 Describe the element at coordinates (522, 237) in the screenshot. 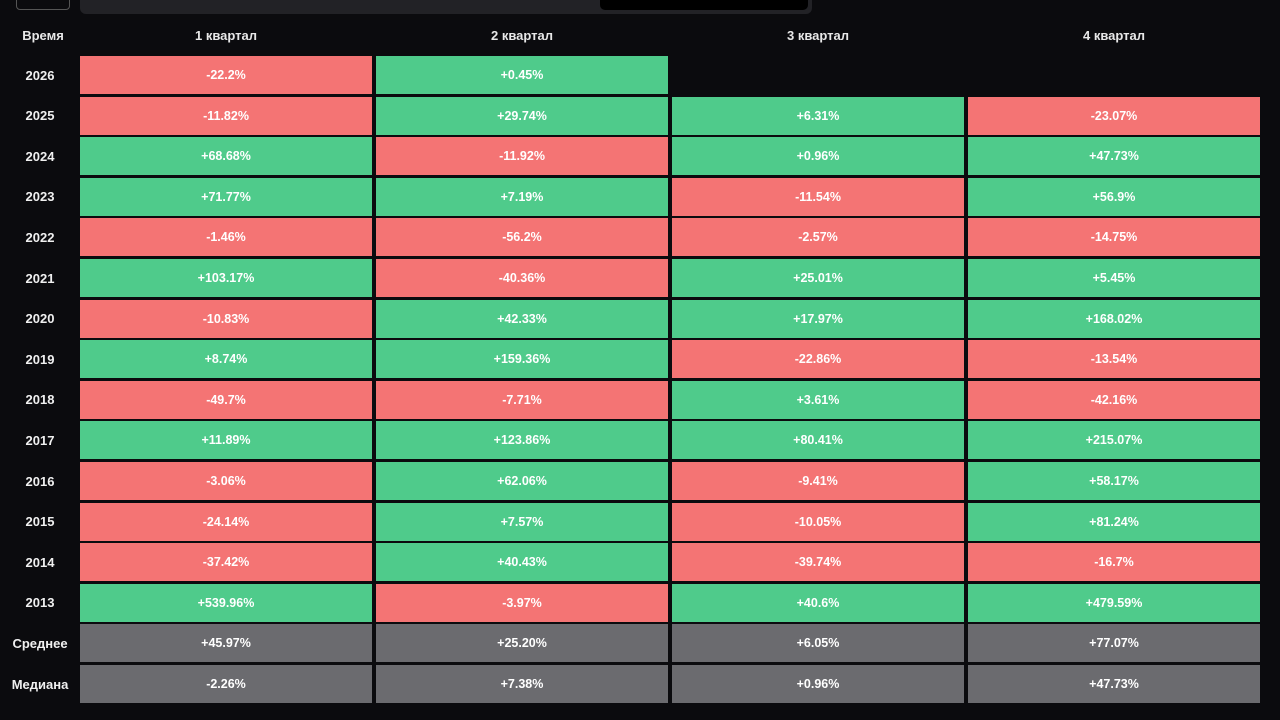

I see `return-cell: -56.2%` at that location.